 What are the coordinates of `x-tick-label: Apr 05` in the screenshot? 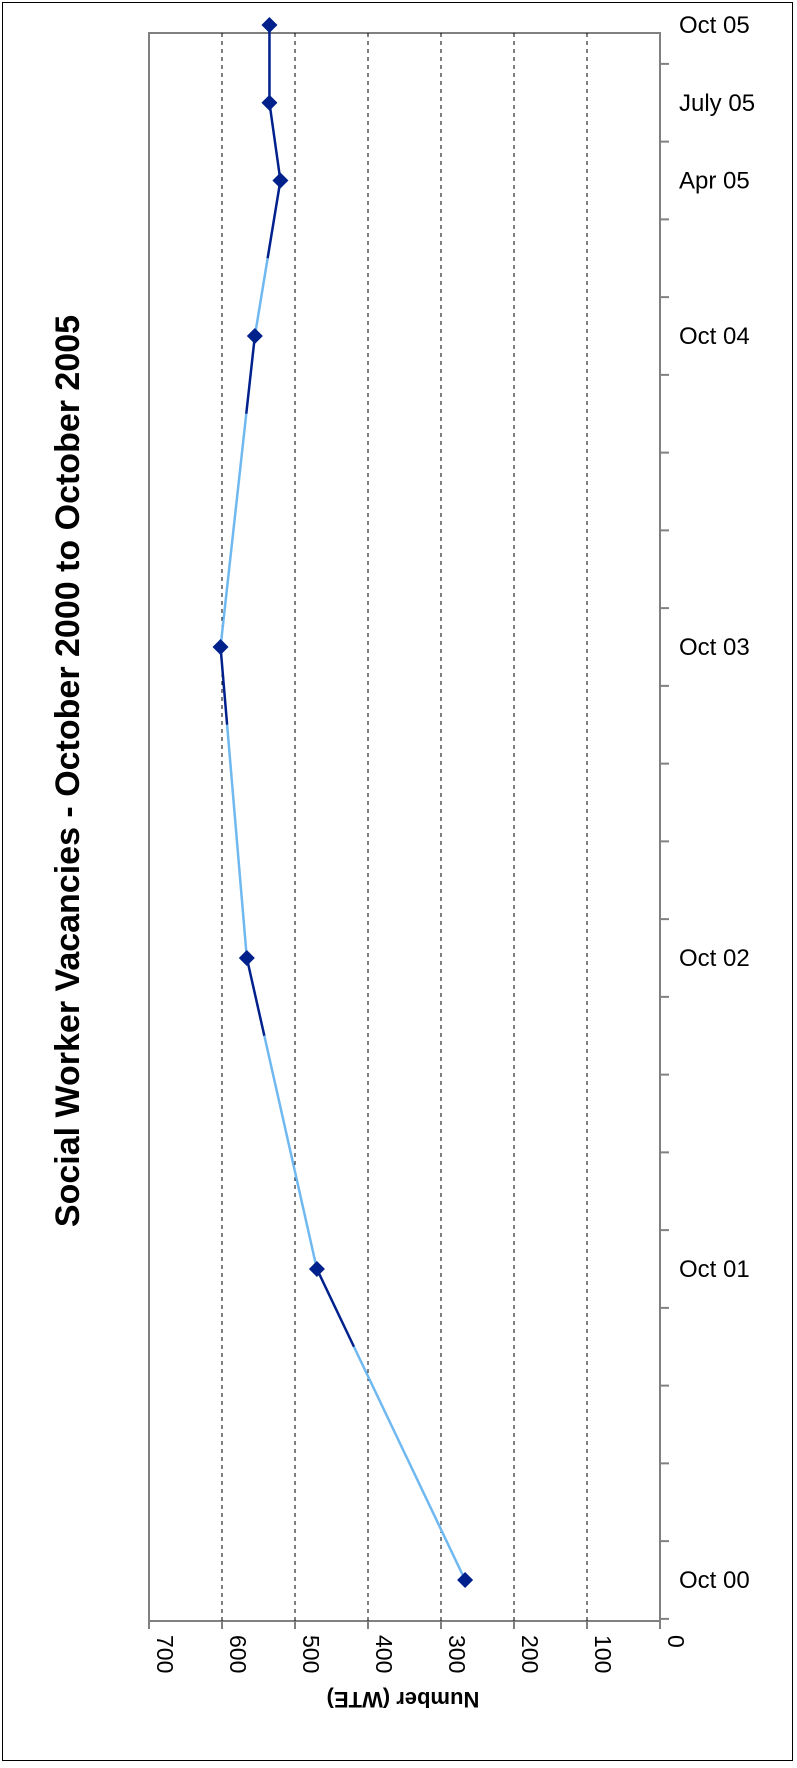 It's located at (714, 181).